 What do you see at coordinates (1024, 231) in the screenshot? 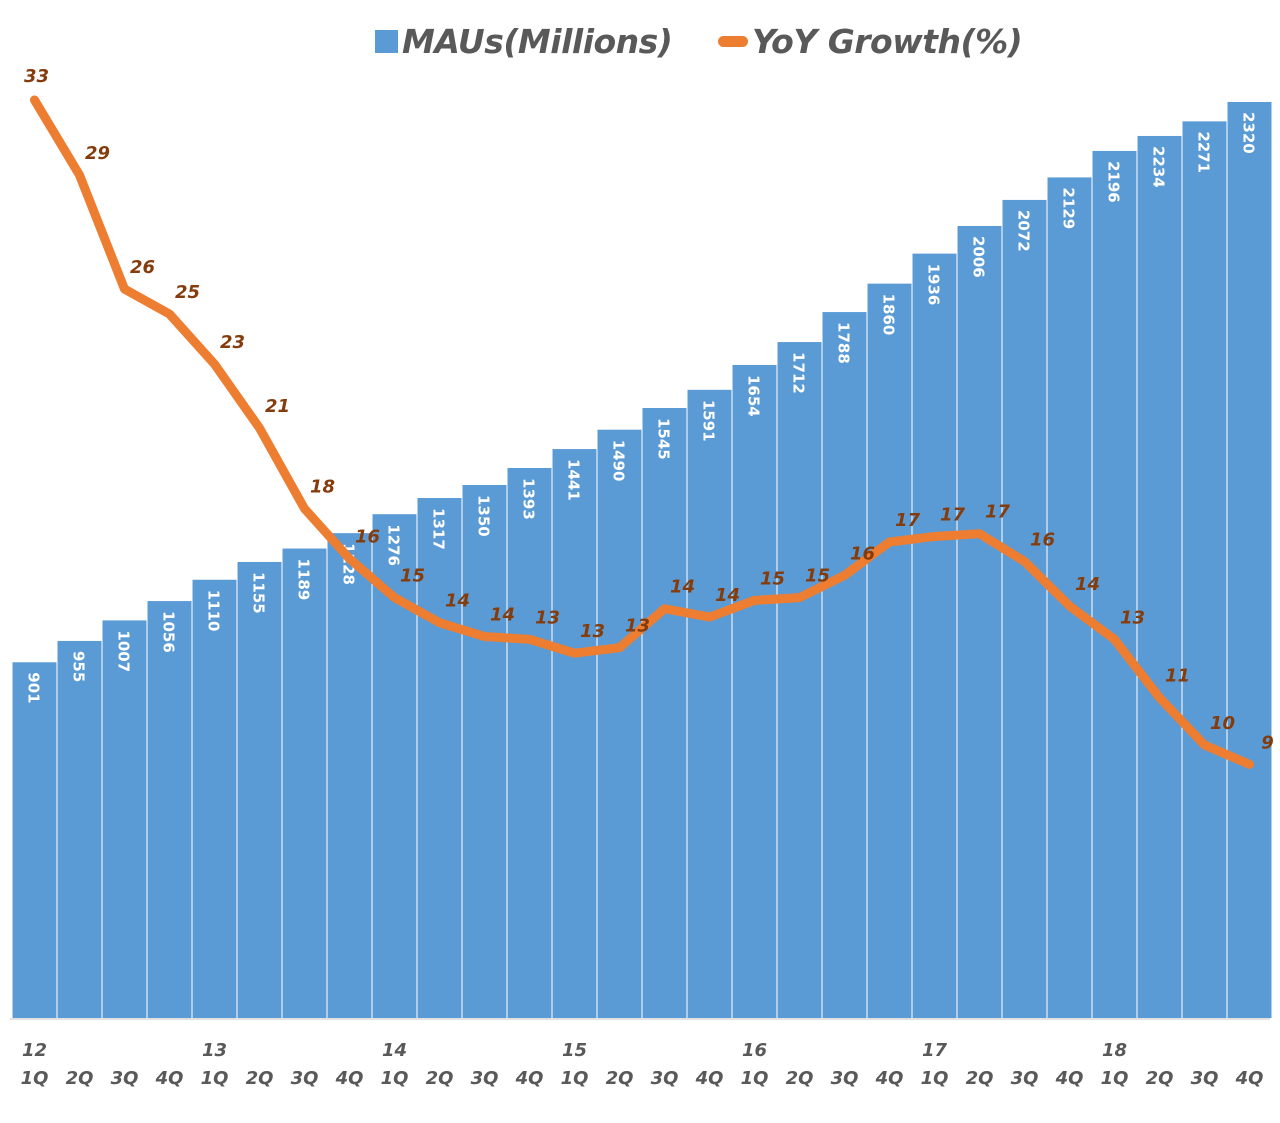
I see `bar-data-label: 2072` at bounding box center [1024, 231].